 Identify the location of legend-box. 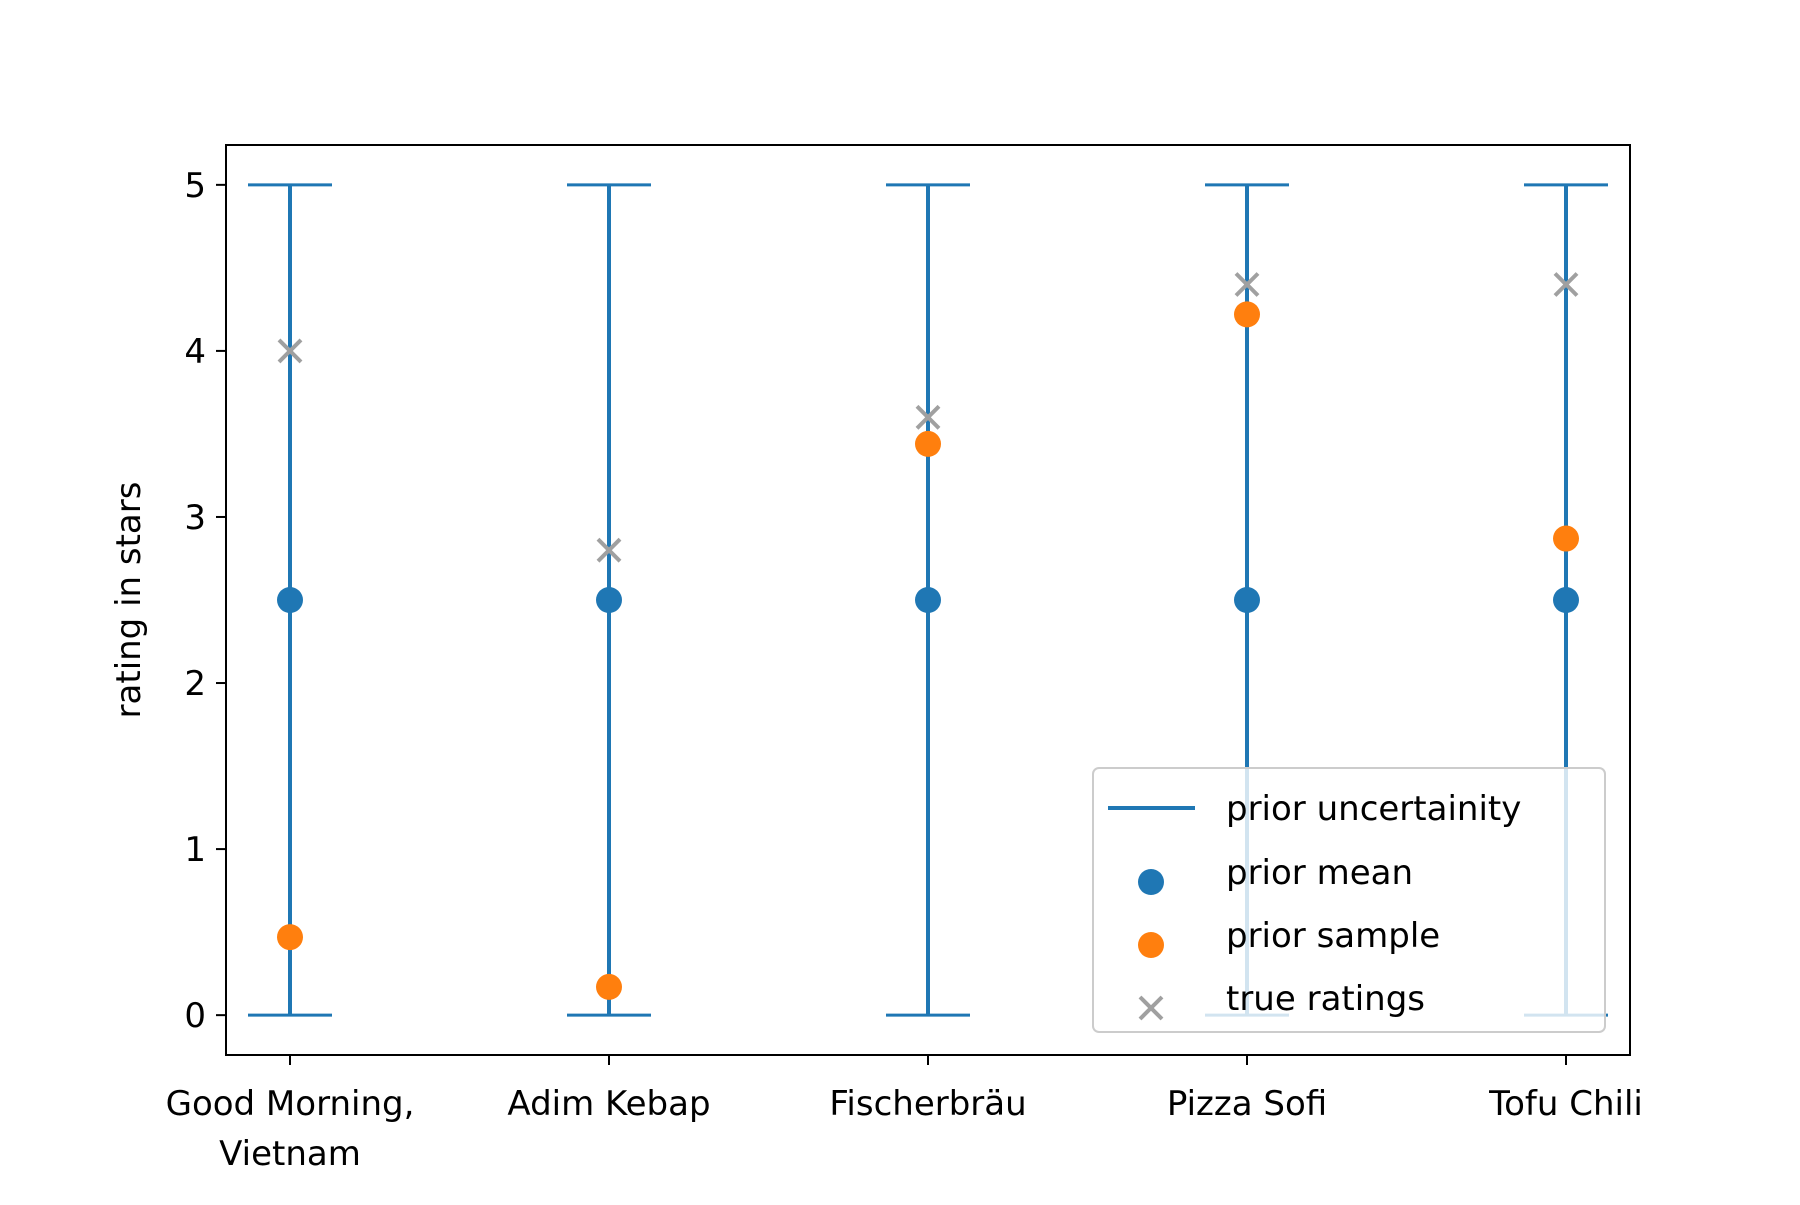
(1349, 900).